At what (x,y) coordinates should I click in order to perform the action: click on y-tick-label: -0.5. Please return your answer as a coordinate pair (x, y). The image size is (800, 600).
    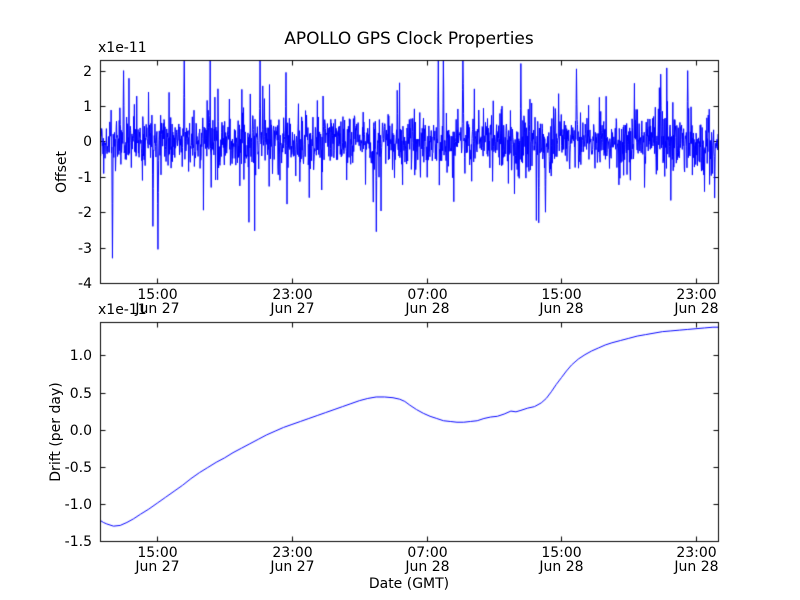
    Looking at the image, I should click on (78, 467).